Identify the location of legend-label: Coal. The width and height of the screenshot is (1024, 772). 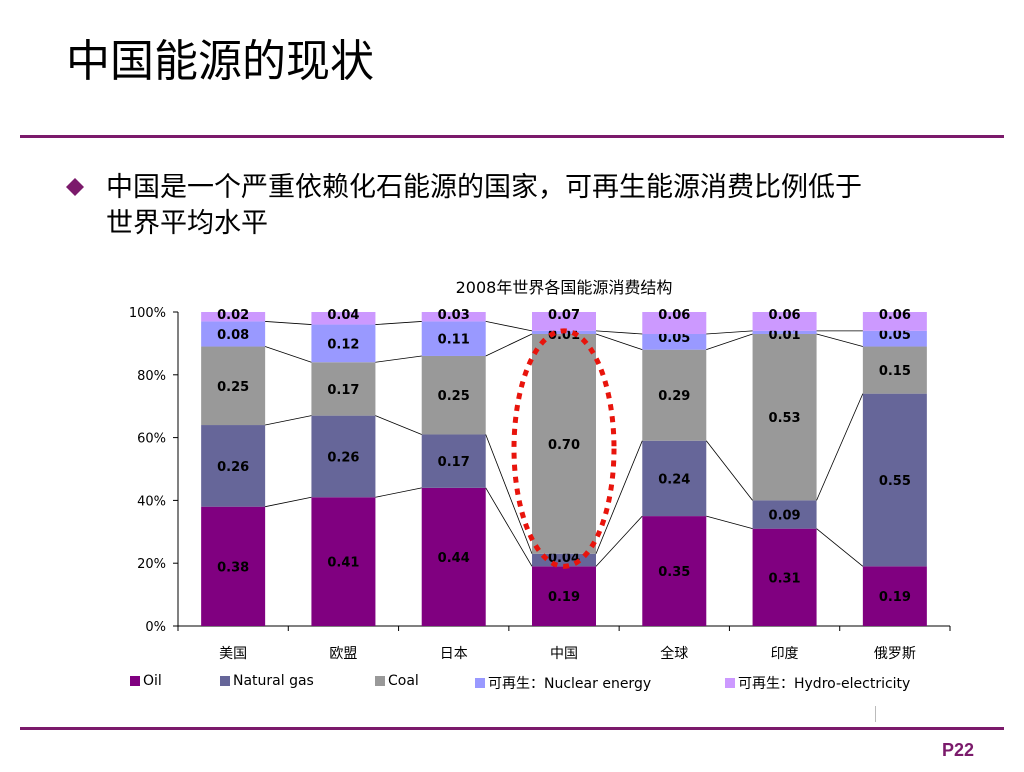
(403, 681).